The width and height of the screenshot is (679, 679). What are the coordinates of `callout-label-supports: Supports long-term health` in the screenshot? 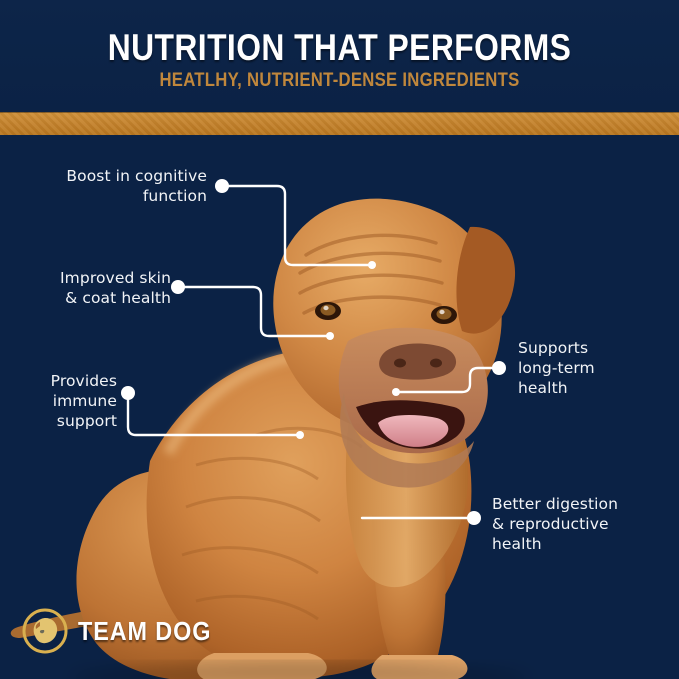 It's located at (556, 368).